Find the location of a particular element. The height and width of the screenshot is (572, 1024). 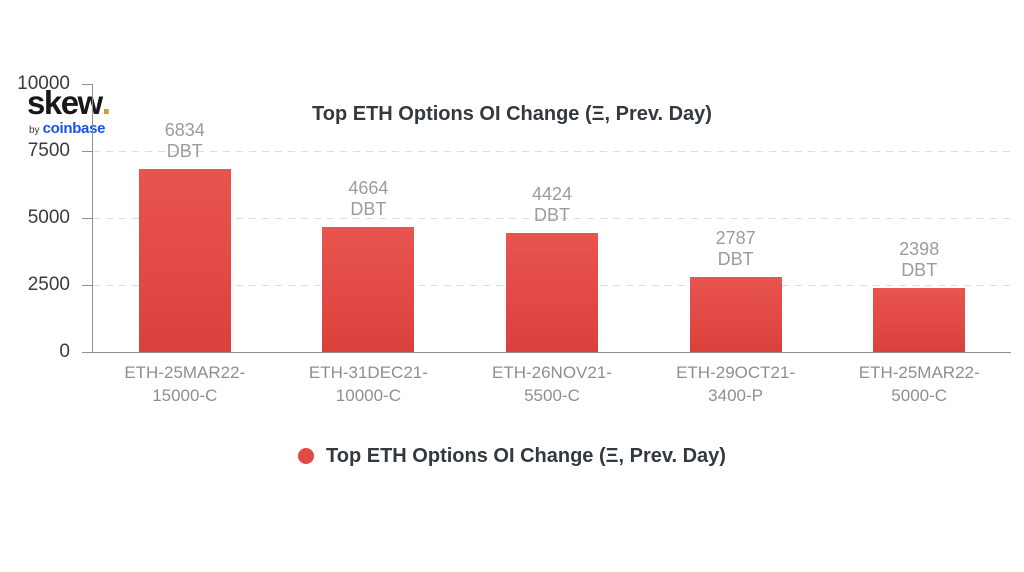

y-axis-label-2500: 2500 is located at coordinates (48, 284).